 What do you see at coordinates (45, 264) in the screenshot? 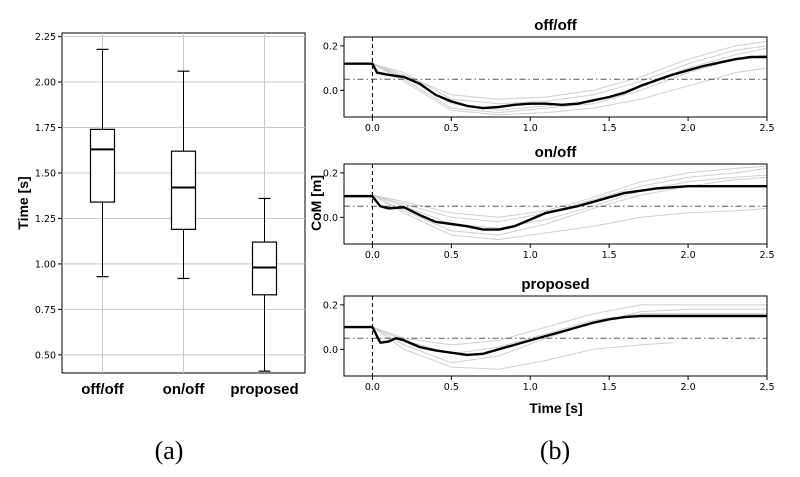
I see `boxplot-ytick-label: 1.00` at bounding box center [45, 264].